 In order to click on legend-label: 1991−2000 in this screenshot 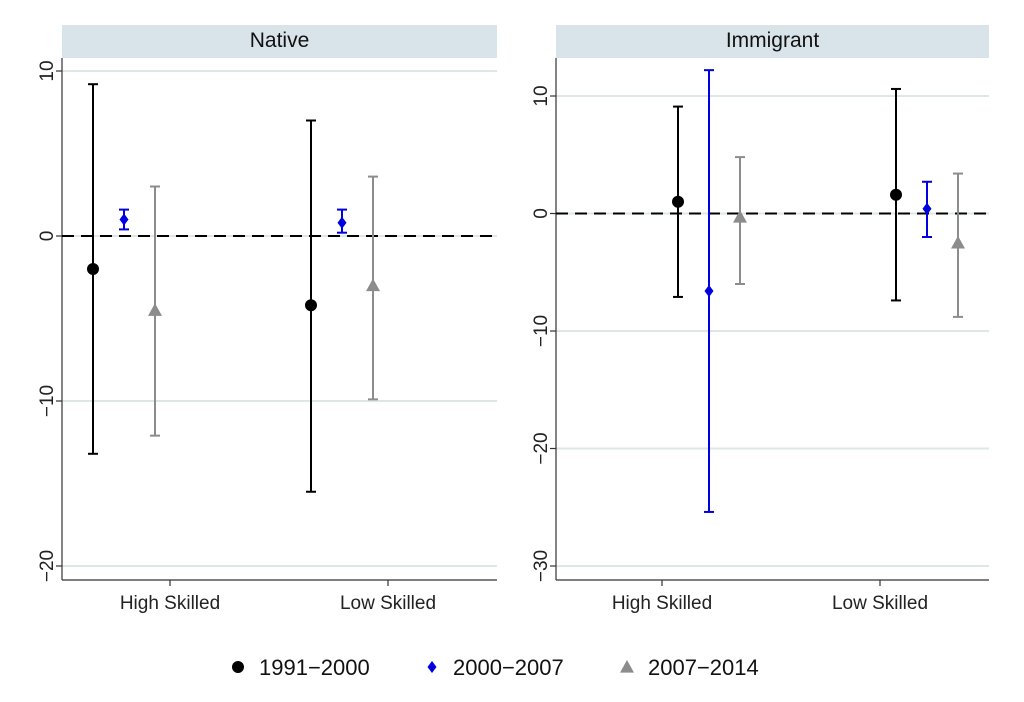, I will do `click(314, 667)`.